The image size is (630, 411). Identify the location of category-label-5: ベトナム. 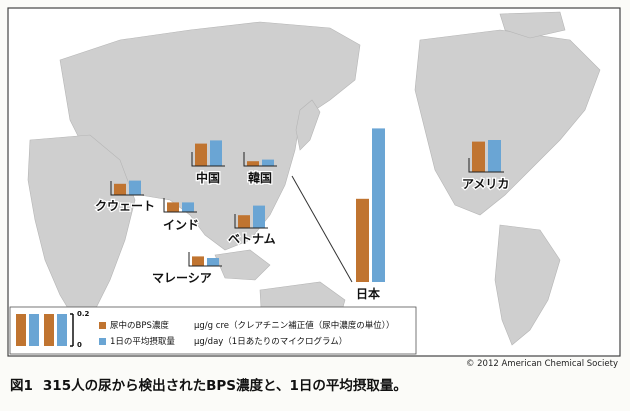
(252, 239).